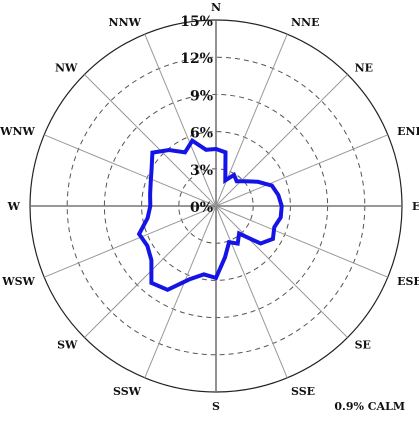  Describe the element at coordinates (364, 67) in the screenshot. I see `direction-label-ne: NE` at that location.